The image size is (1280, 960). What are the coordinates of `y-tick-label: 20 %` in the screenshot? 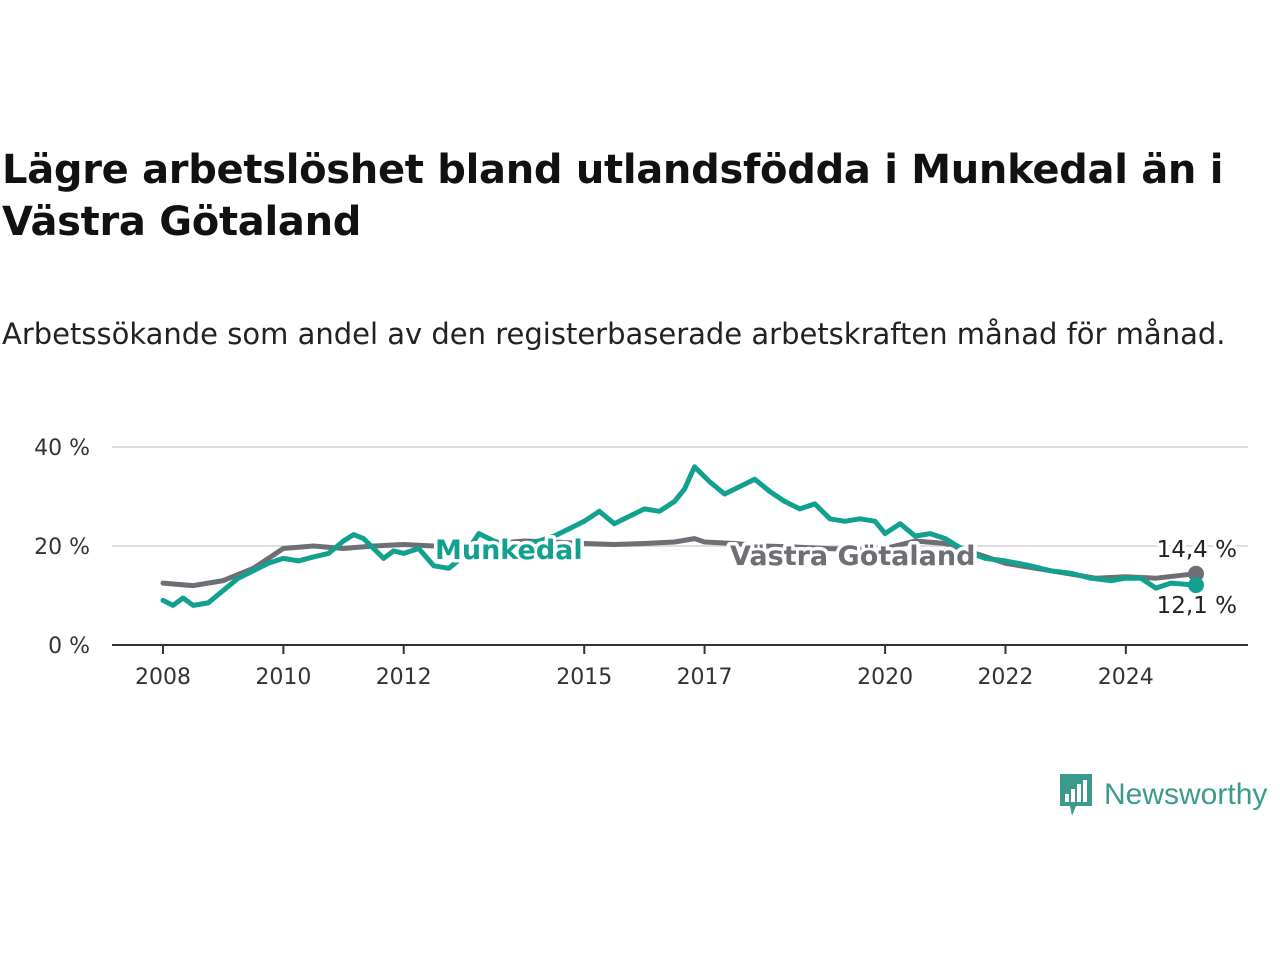 It's located at (62, 547).